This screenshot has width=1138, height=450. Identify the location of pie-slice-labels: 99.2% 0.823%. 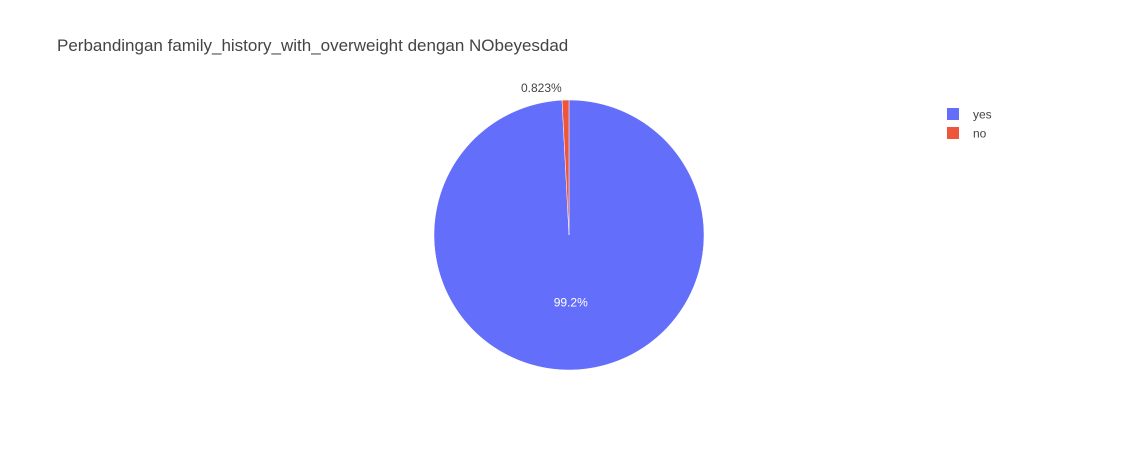
(554, 195).